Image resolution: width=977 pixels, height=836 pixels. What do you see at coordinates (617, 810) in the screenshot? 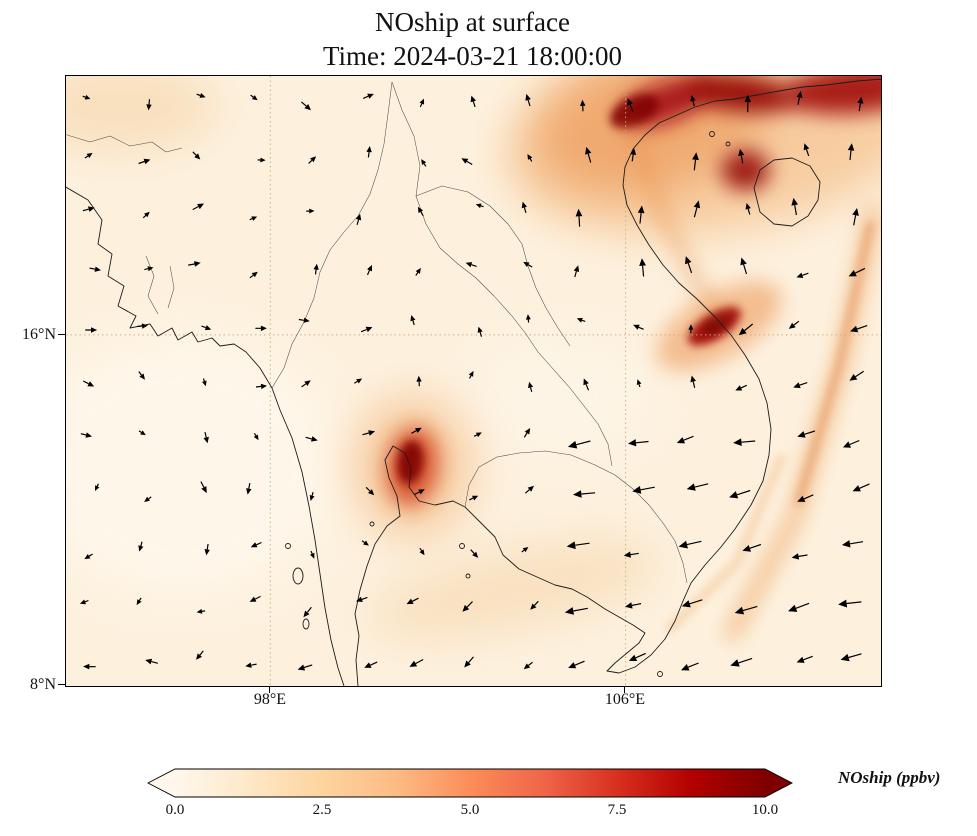
I see `colorbar-tick-3: 7.5` at bounding box center [617, 810].